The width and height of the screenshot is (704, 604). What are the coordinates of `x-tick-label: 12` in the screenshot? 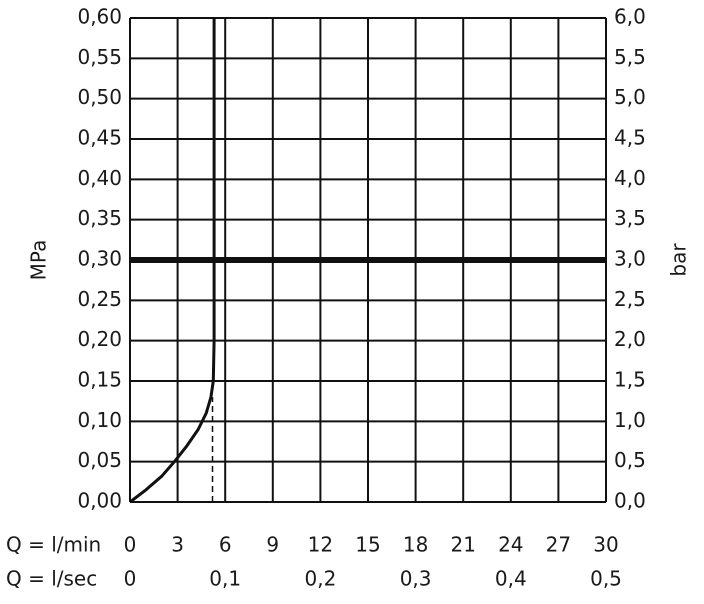 It's located at (320, 545).